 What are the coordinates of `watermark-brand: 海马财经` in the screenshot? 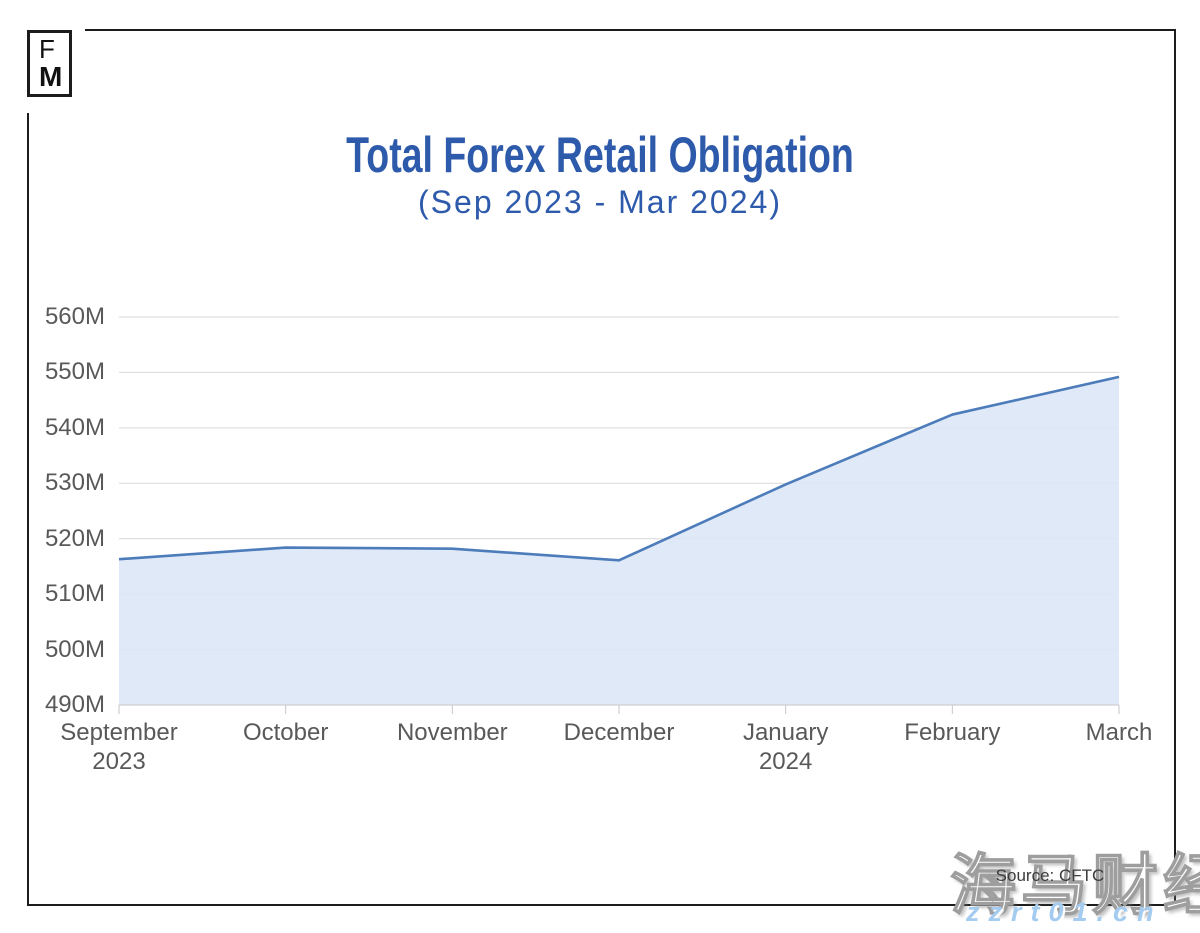 It's located at (1074, 885).